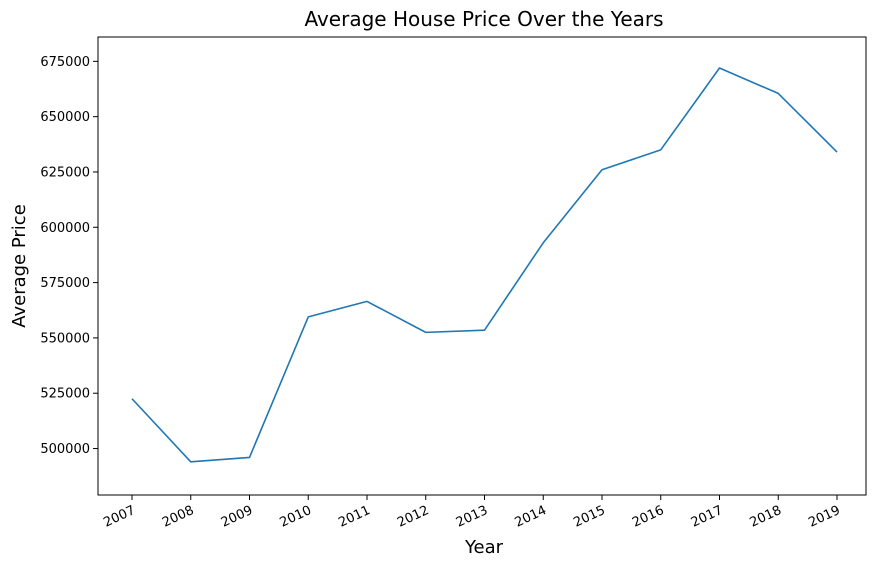 Image resolution: width=881 pixels, height=568 pixels. I want to click on x-tick-label: 2011, so click(354, 517).